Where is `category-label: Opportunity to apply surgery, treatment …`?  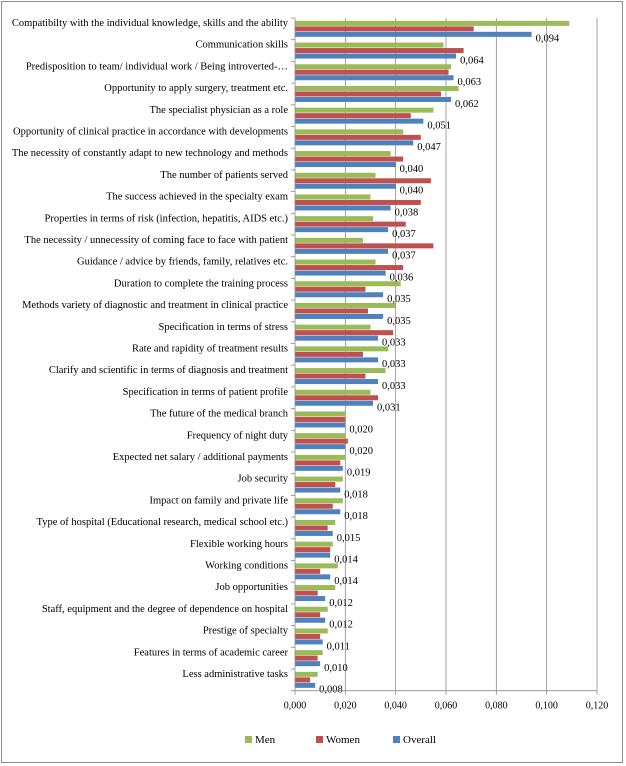
category-label: Opportunity to apply surgery, treatment … is located at coordinates (196, 88).